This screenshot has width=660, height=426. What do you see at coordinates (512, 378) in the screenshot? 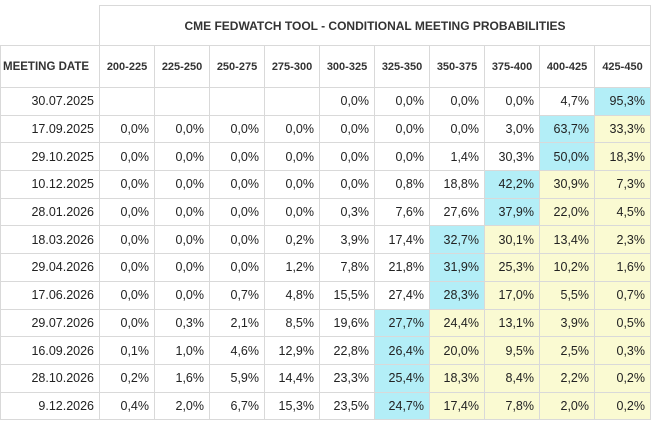
I see `probability-cell: 8,4%` at bounding box center [512, 378].